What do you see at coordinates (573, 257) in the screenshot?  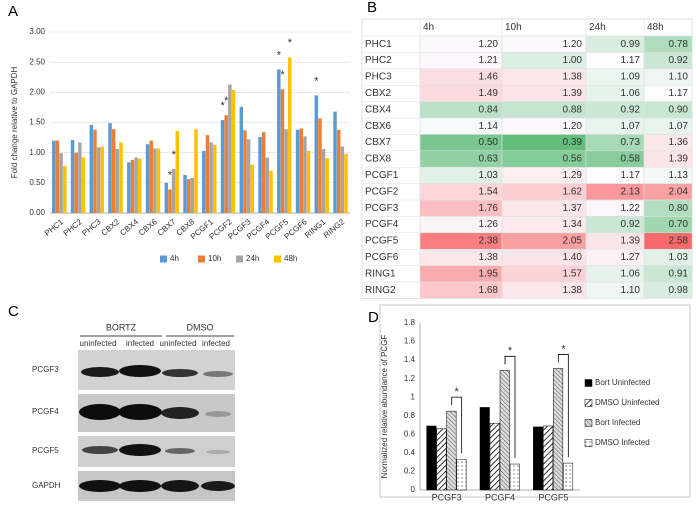 I see `cell-value: 1.40` at bounding box center [573, 257].